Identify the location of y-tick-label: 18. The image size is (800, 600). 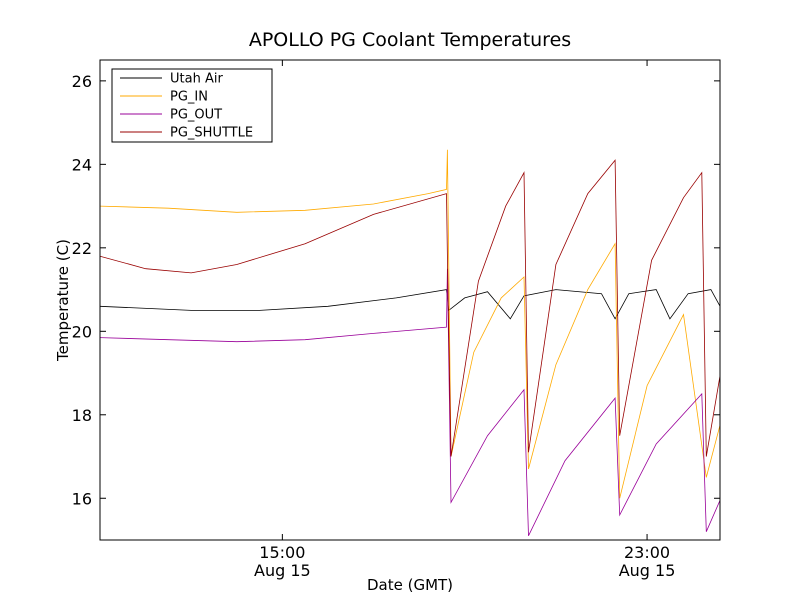
(82, 415).